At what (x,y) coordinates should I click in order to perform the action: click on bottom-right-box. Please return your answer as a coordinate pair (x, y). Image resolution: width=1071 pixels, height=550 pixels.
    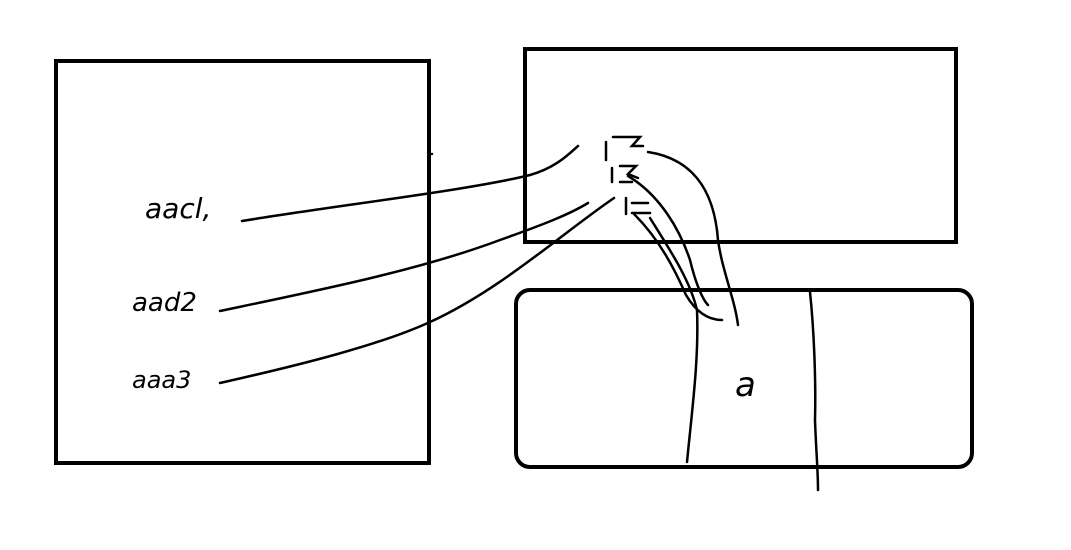
    Looking at the image, I should click on (744, 378).